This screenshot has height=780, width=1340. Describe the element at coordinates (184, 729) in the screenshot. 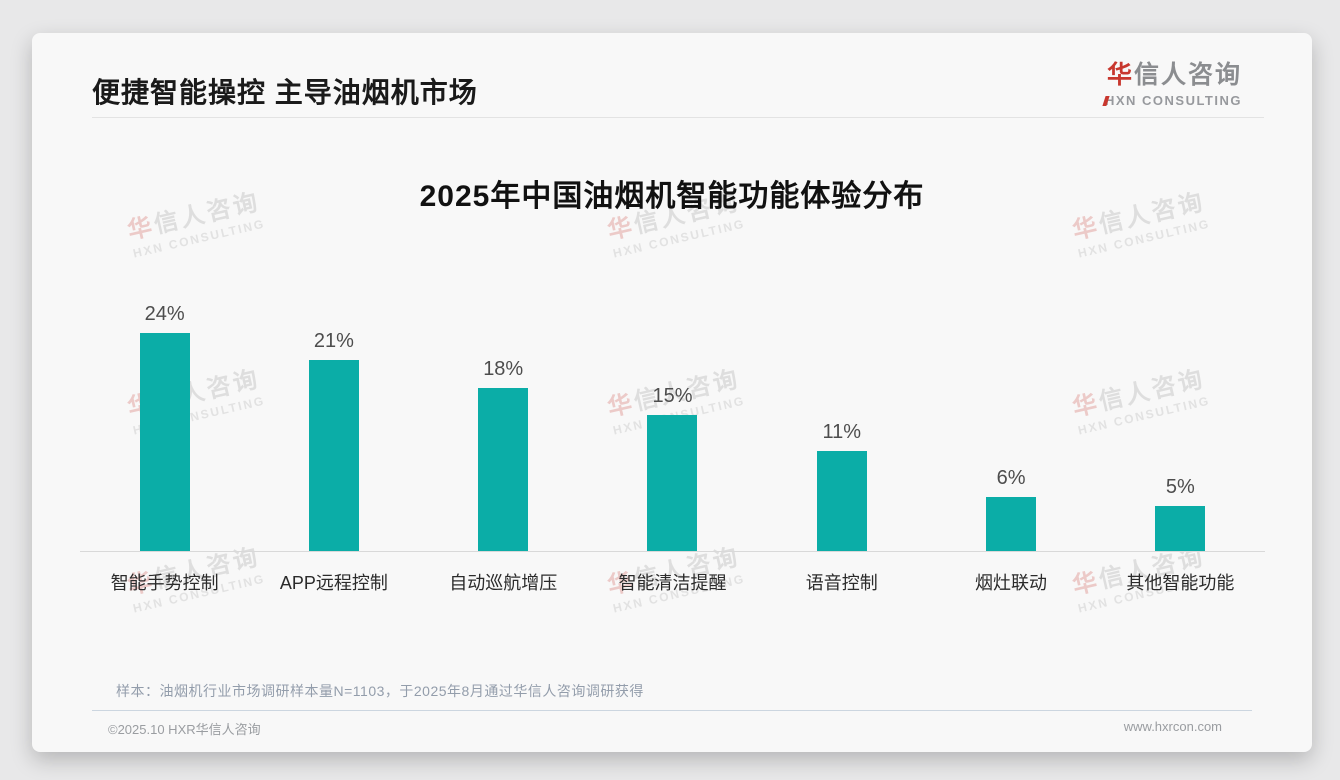

I see `copyright-text: ©2025.10 HXR华信人咨询` at that location.